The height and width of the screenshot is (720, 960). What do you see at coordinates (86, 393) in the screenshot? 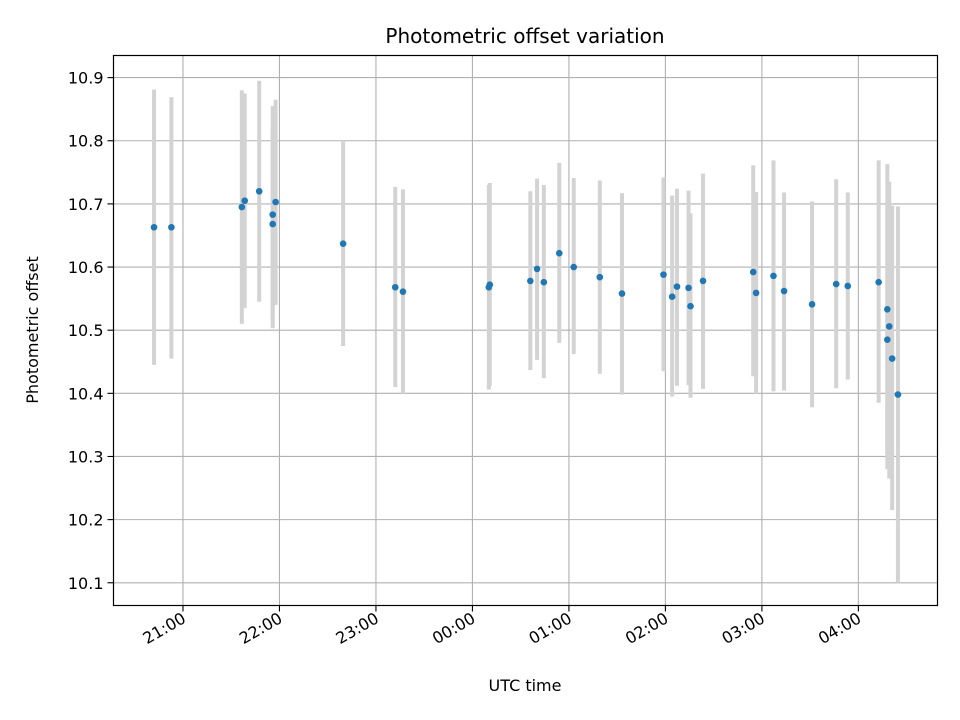
I see `y-tick-label: 10.4` at bounding box center [86, 393].